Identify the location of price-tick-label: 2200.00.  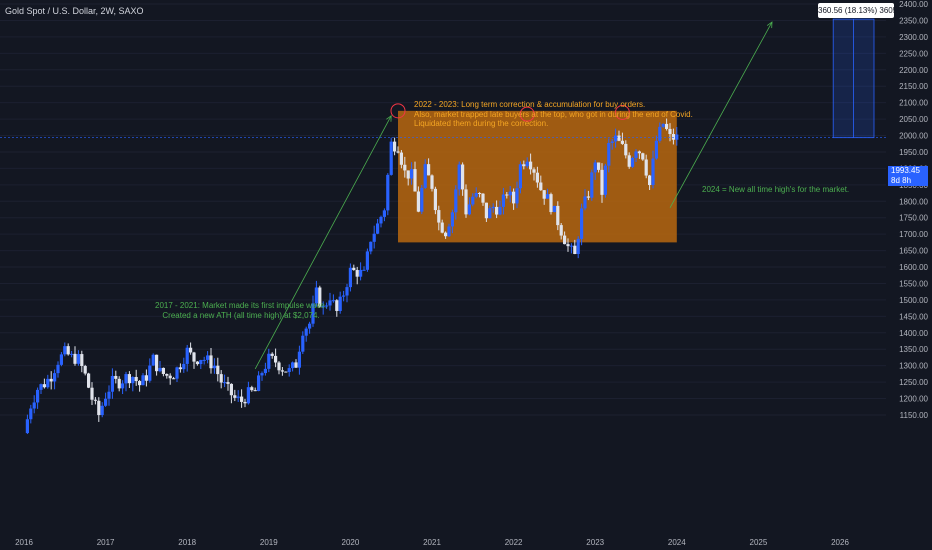
(913, 70).